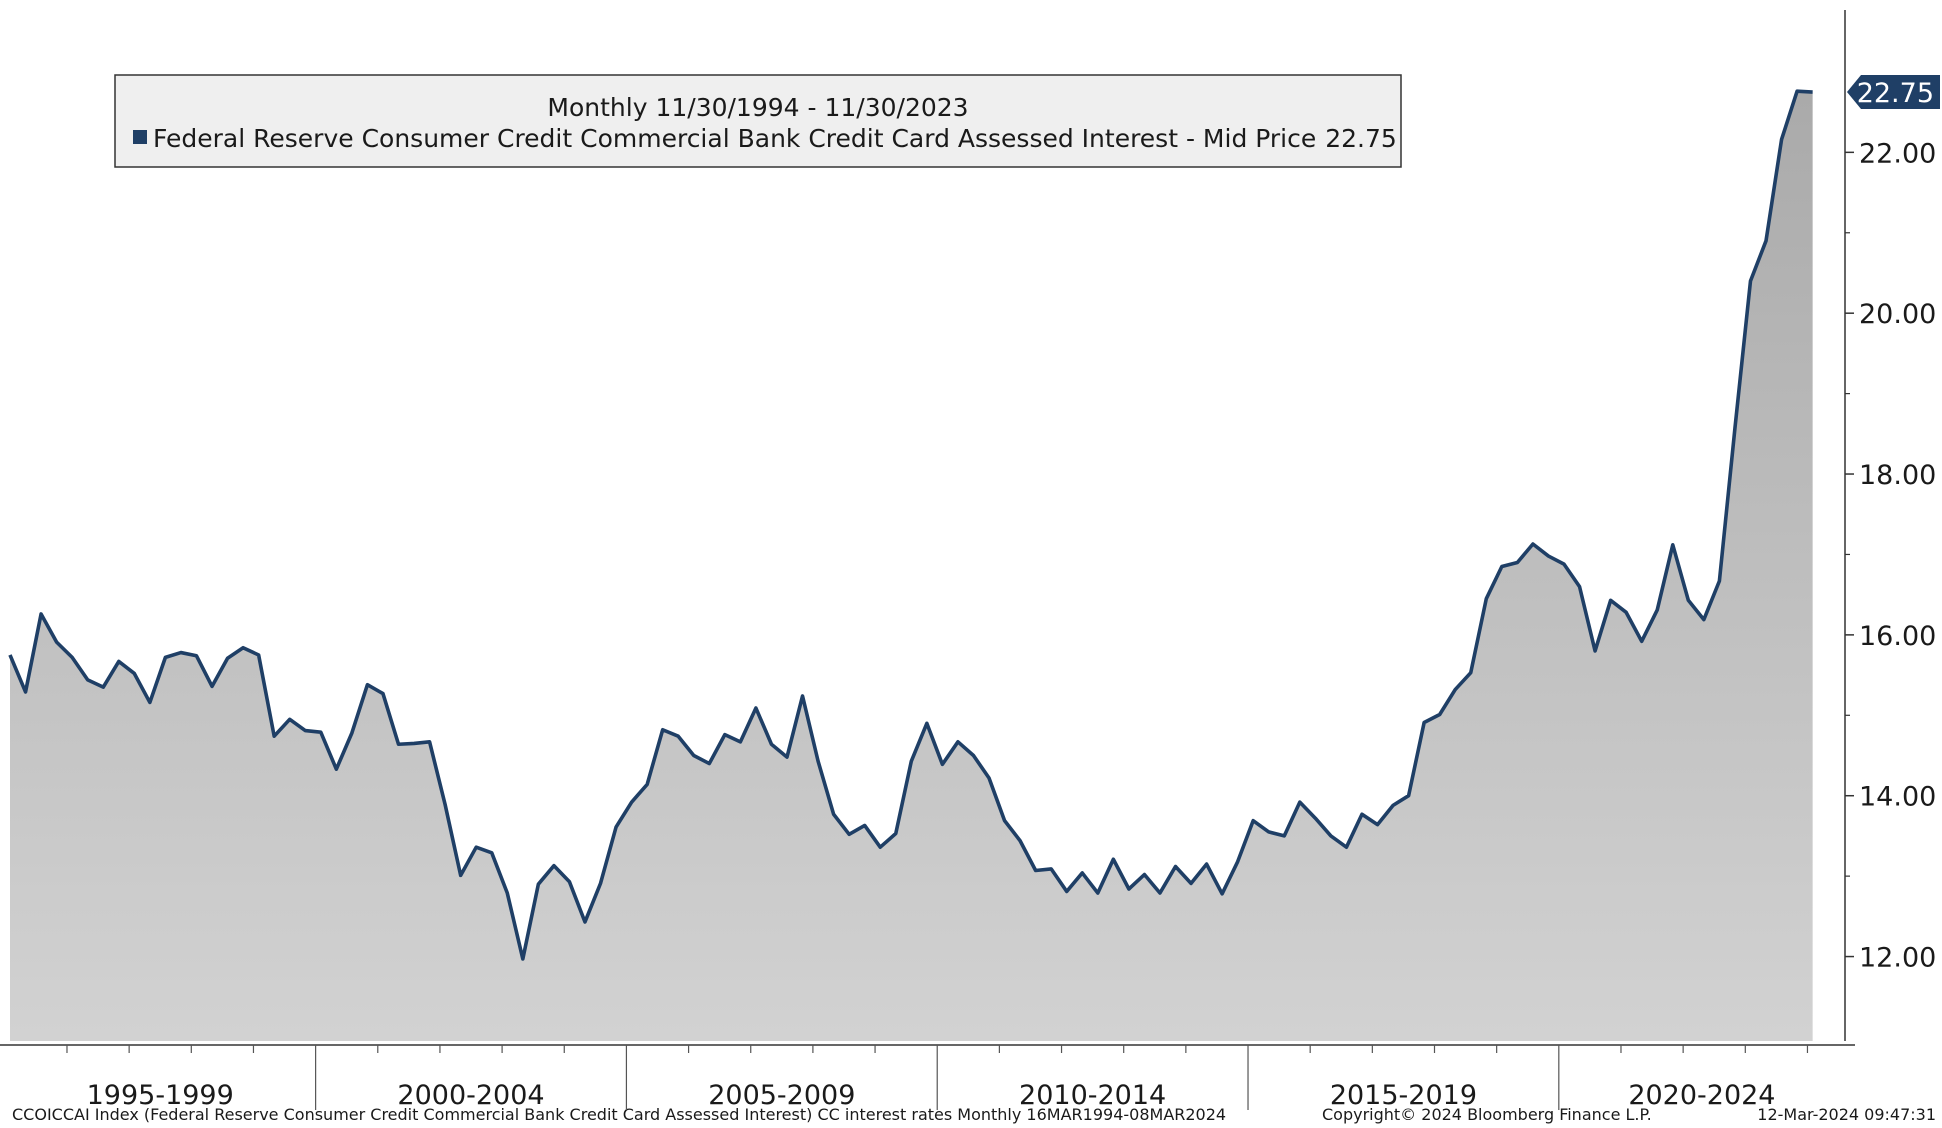 Image resolution: width=1942 pixels, height=1128 pixels. Describe the element at coordinates (781, 1095) in the screenshot. I see `x-period-label: 2005-2009` at that location.